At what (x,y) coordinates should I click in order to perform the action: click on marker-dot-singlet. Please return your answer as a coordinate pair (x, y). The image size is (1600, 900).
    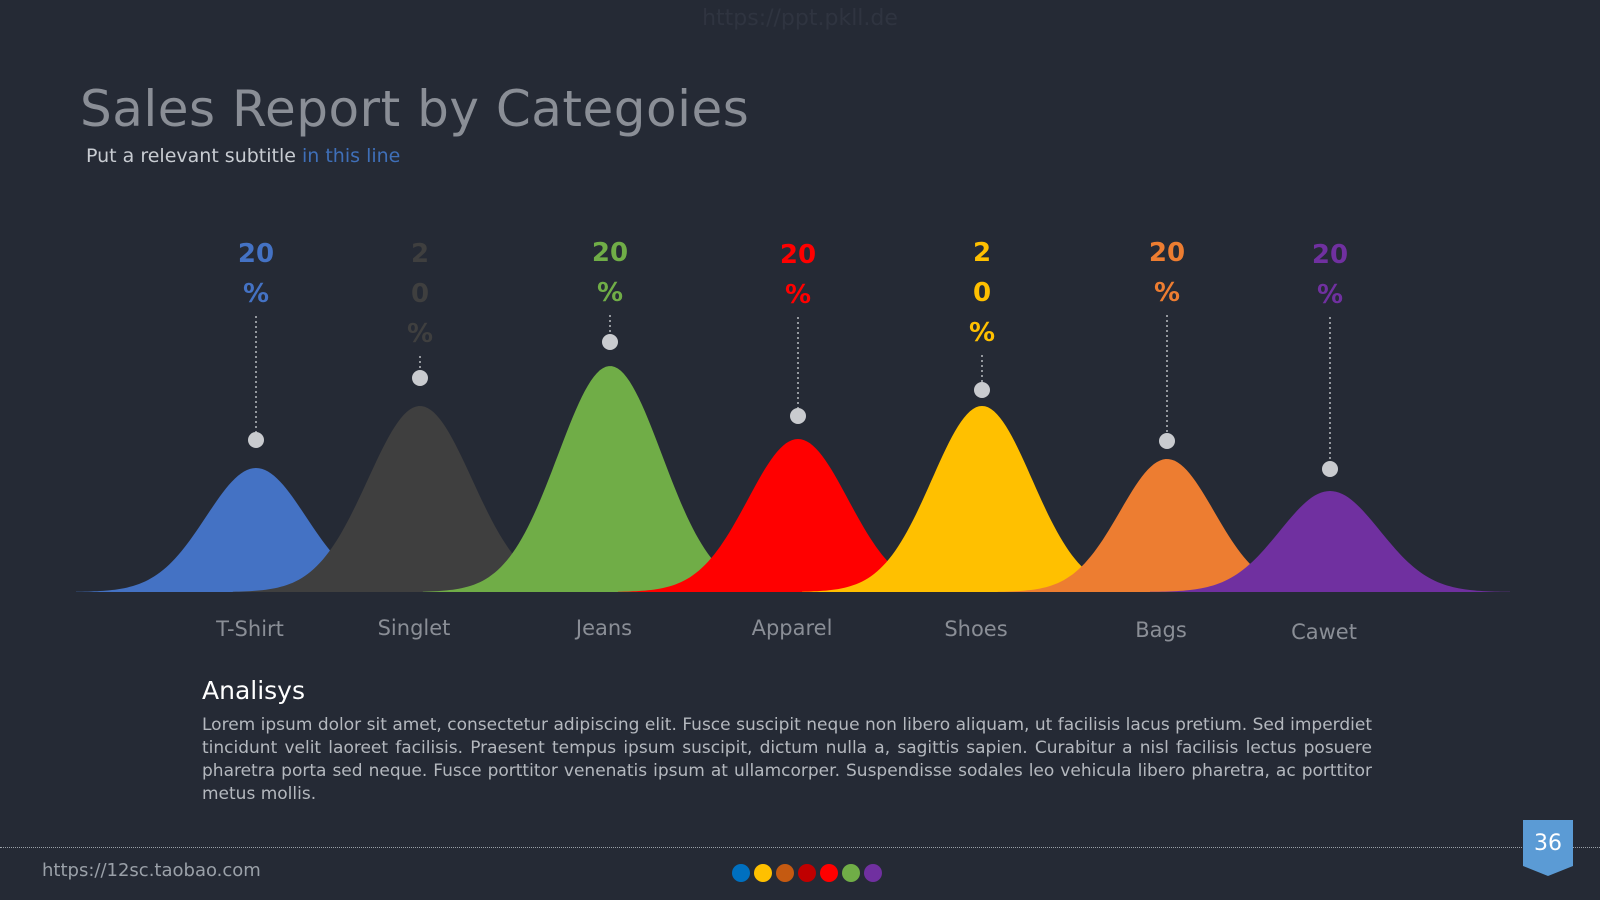
    Looking at the image, I should click on (420, 378).